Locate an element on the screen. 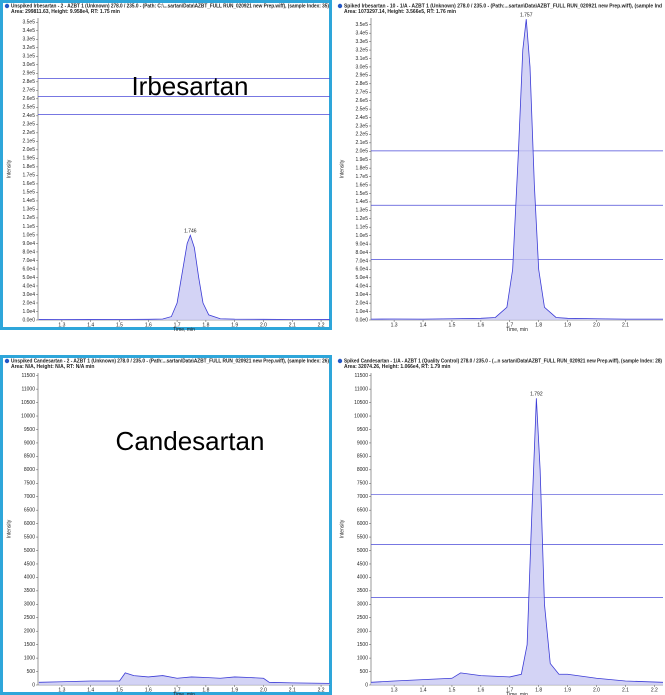 The width and height of the screenshot is (665, 695). y-tick-label: 2.0e5 is located at coordinates (361, 152).